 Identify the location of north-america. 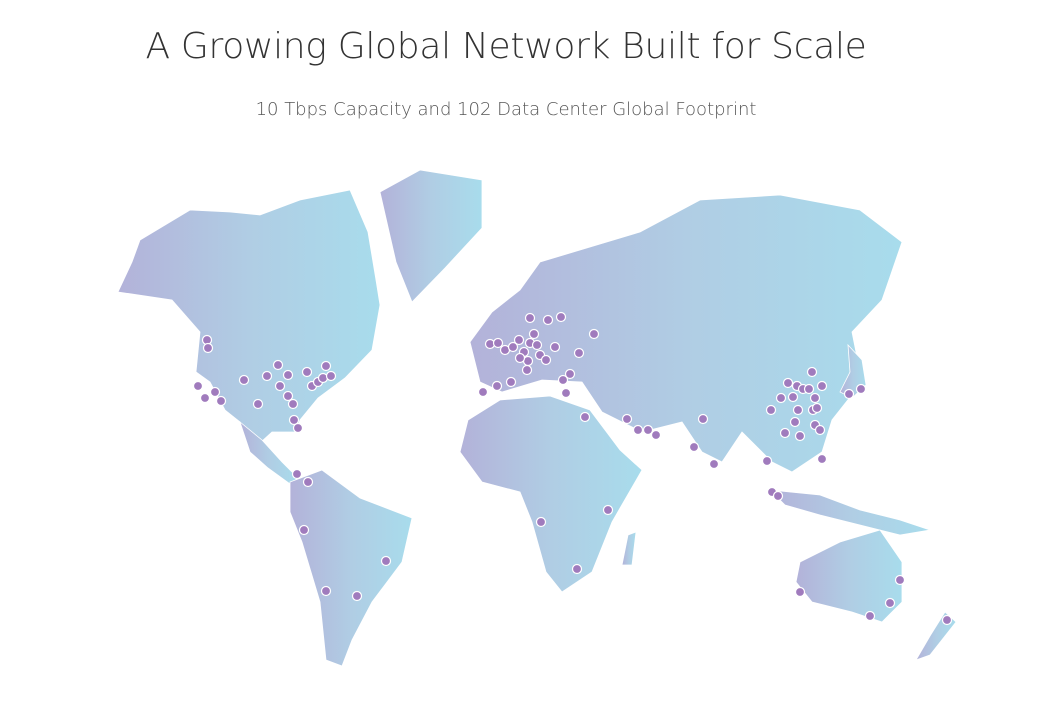
(249, 321).